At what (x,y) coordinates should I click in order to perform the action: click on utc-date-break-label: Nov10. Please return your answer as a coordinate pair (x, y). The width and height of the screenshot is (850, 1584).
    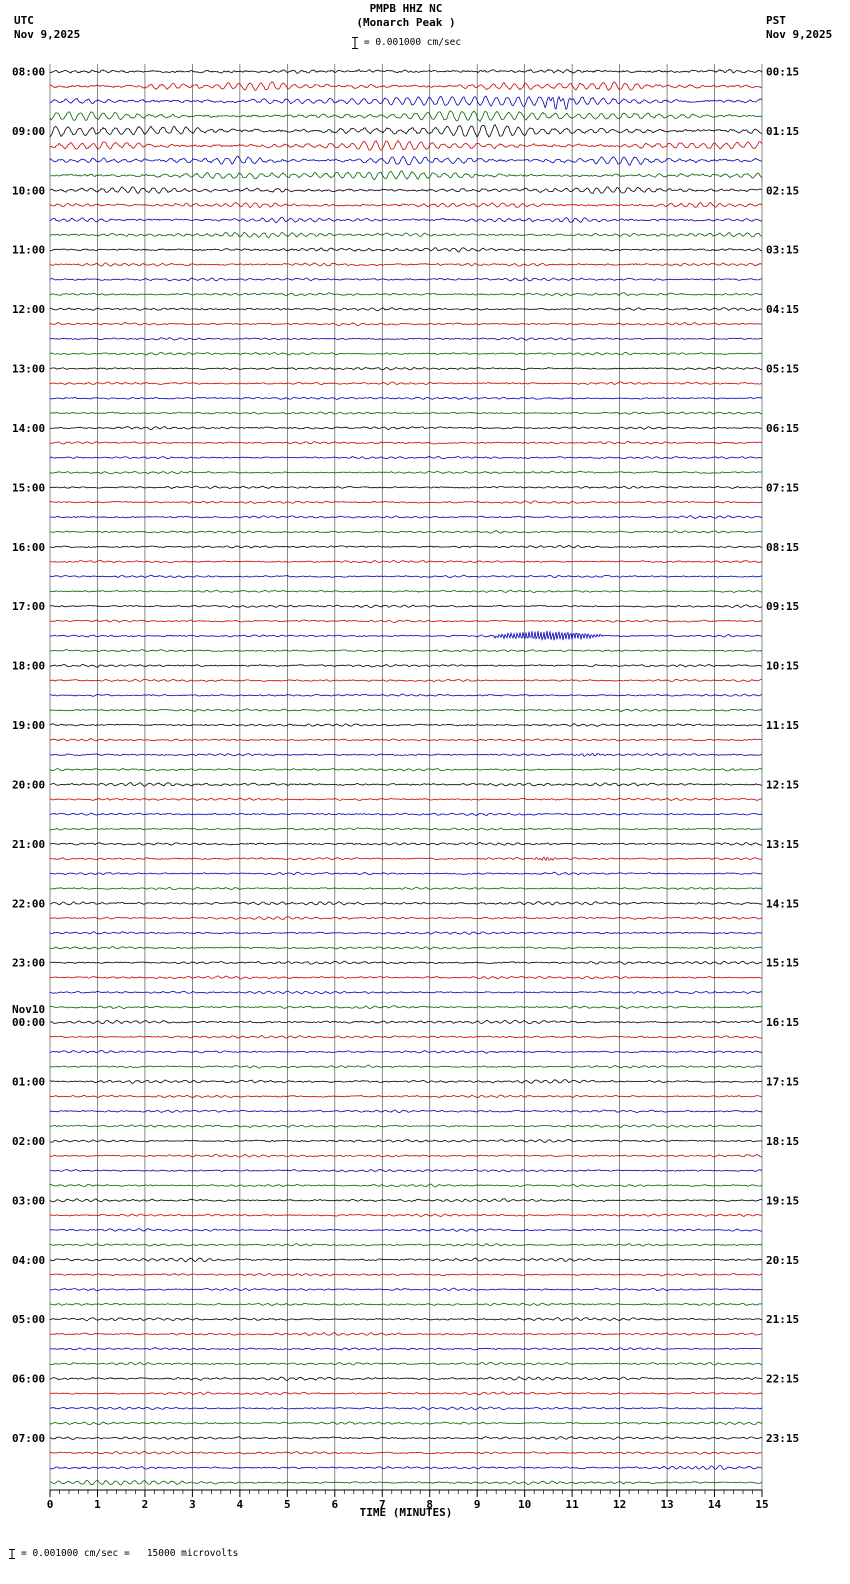
    Looking at the image, I should click on (28, 1009).